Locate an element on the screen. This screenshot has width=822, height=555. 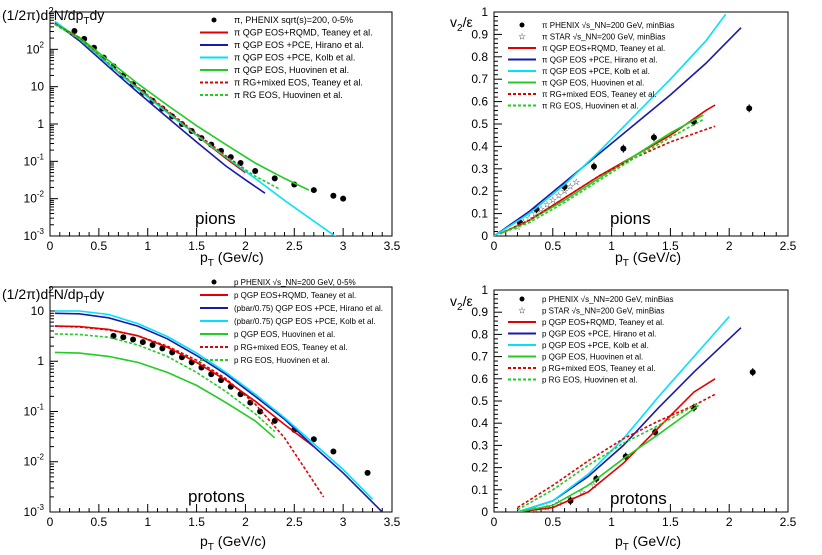
y-tick-label: 10 is located at coordinates (38, 311).